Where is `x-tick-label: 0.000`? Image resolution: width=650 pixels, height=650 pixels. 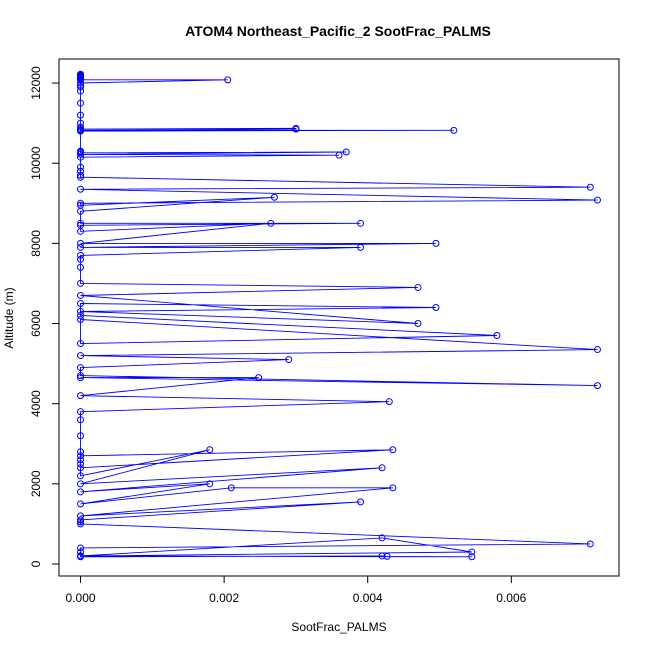 x-tick-label: 0.000 is located at coordinates (81, 598).